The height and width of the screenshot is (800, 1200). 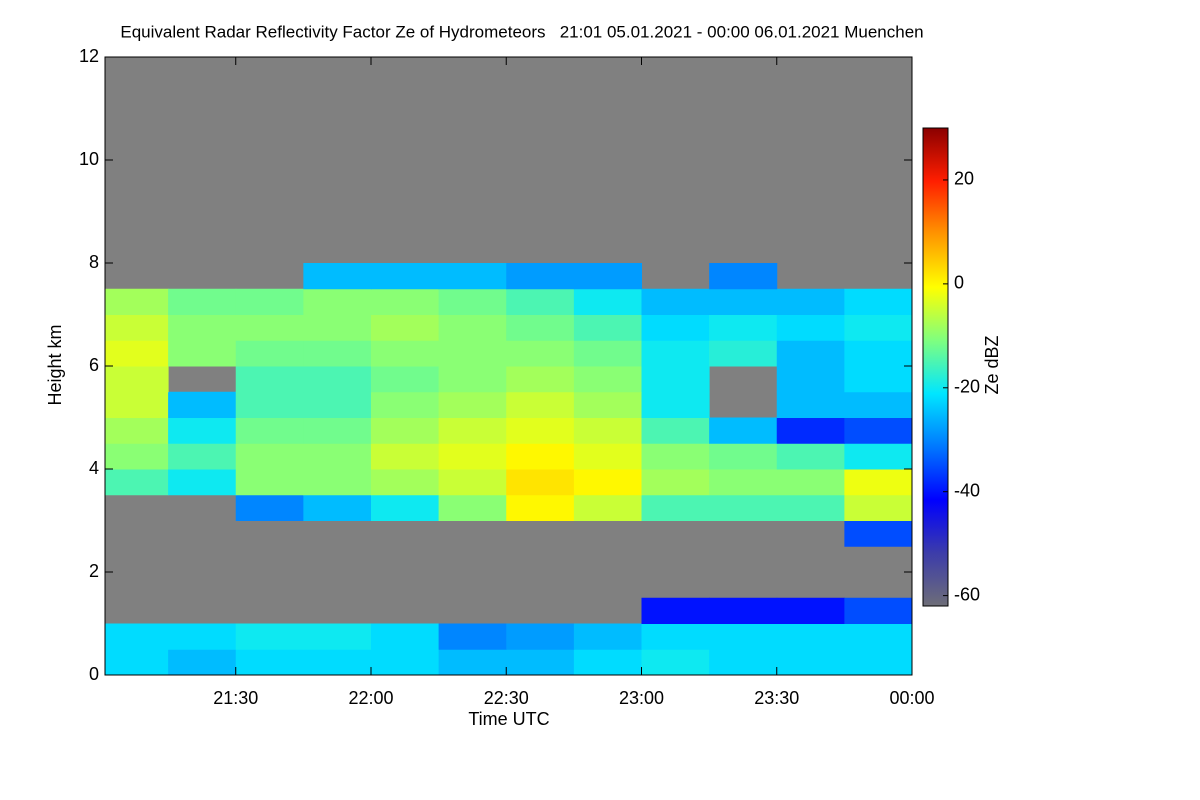 What do you see at coordinates (967, 594) in the screenshot?
I see `colorbar-tick-label: -60` at bounding box center [967, 594].